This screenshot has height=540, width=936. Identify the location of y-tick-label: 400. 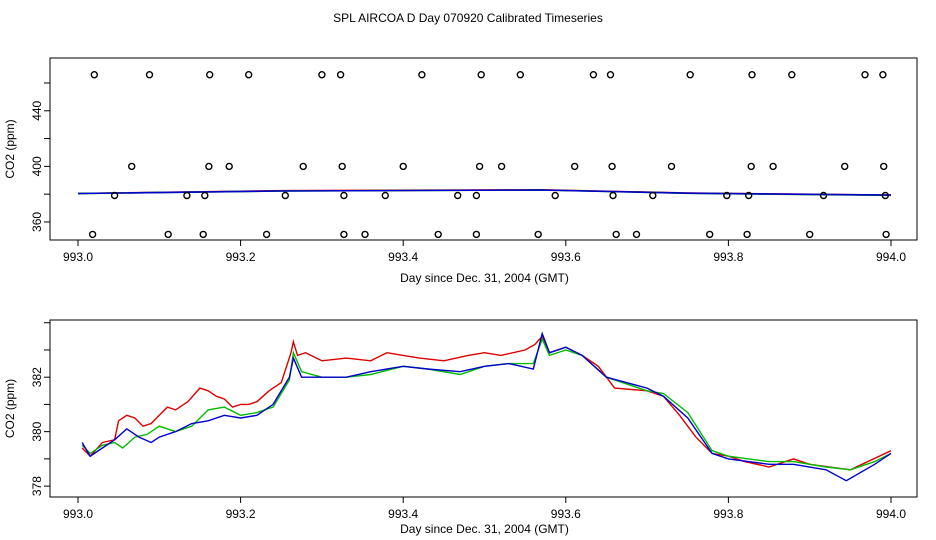
(37, 166).